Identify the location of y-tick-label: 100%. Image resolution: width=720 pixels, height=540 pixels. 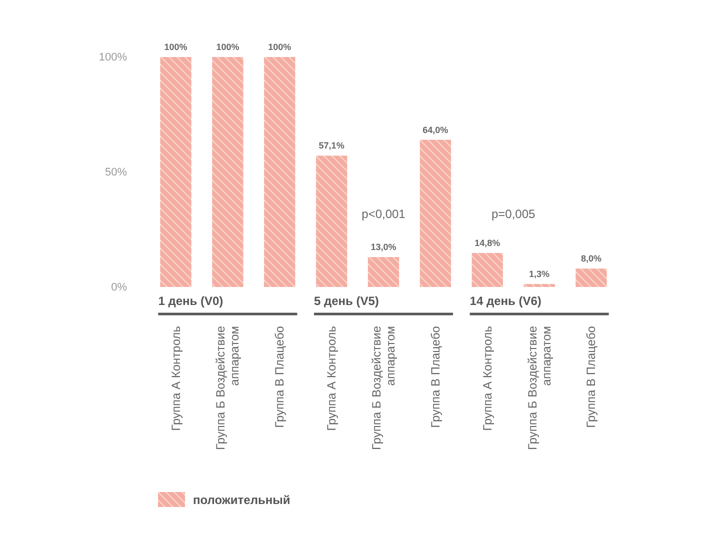
(113, 58).